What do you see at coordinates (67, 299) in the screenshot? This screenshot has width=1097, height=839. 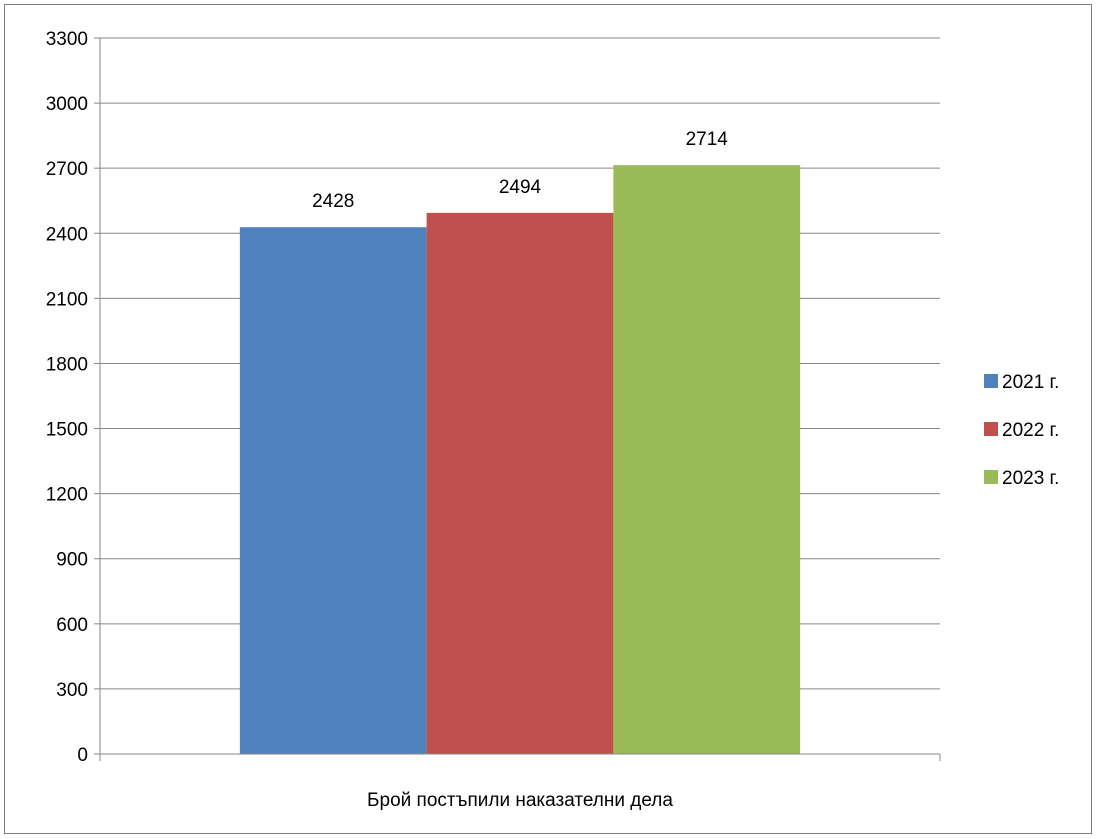 I see `y-tick-label: 2100` at bounding box center [67, 299].